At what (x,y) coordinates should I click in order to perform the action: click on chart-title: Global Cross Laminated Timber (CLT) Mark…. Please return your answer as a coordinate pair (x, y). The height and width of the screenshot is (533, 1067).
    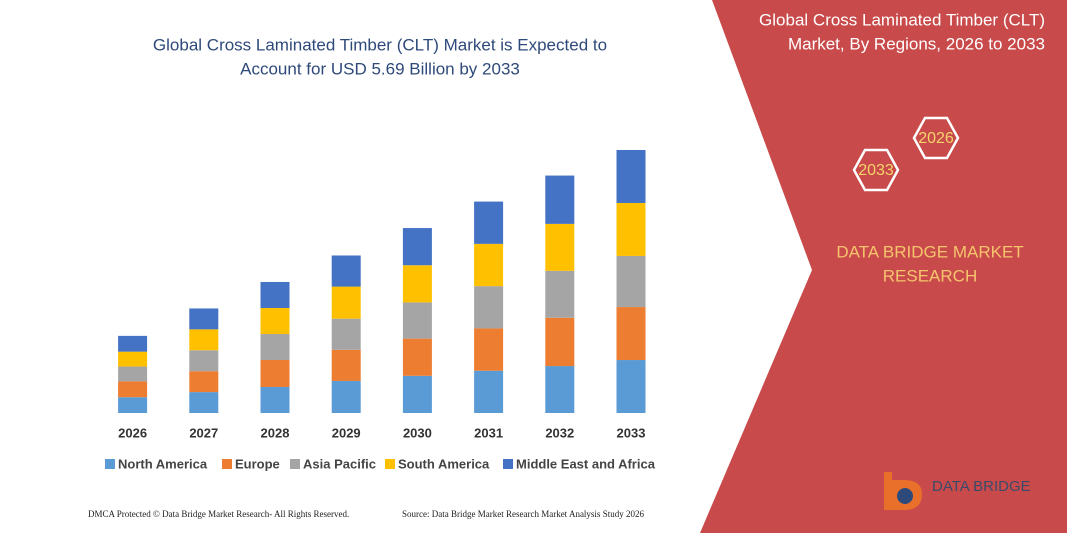
    Looking at the image, I should click on (380, 44).